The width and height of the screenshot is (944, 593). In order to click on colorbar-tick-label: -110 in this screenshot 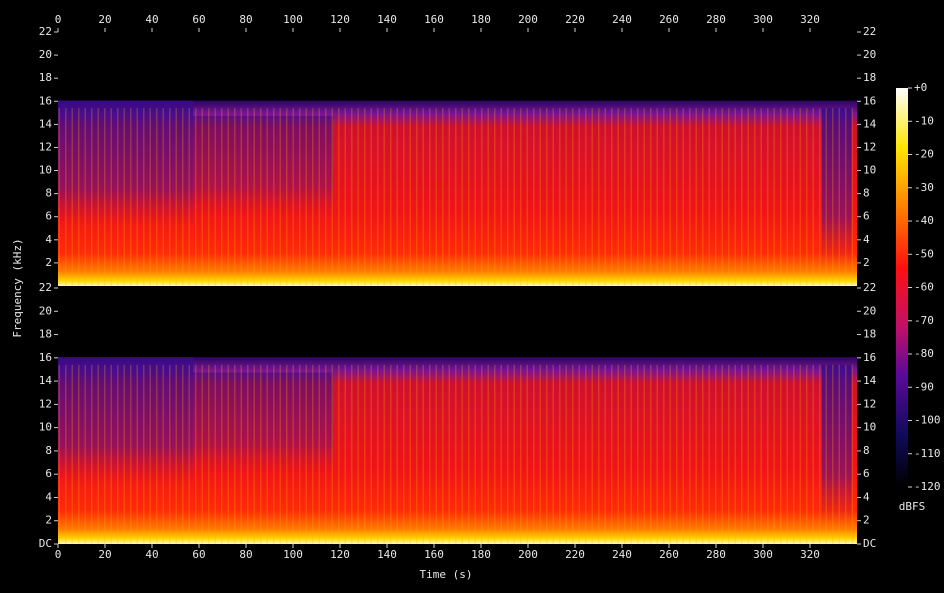, I will do `click(927, 453)`.